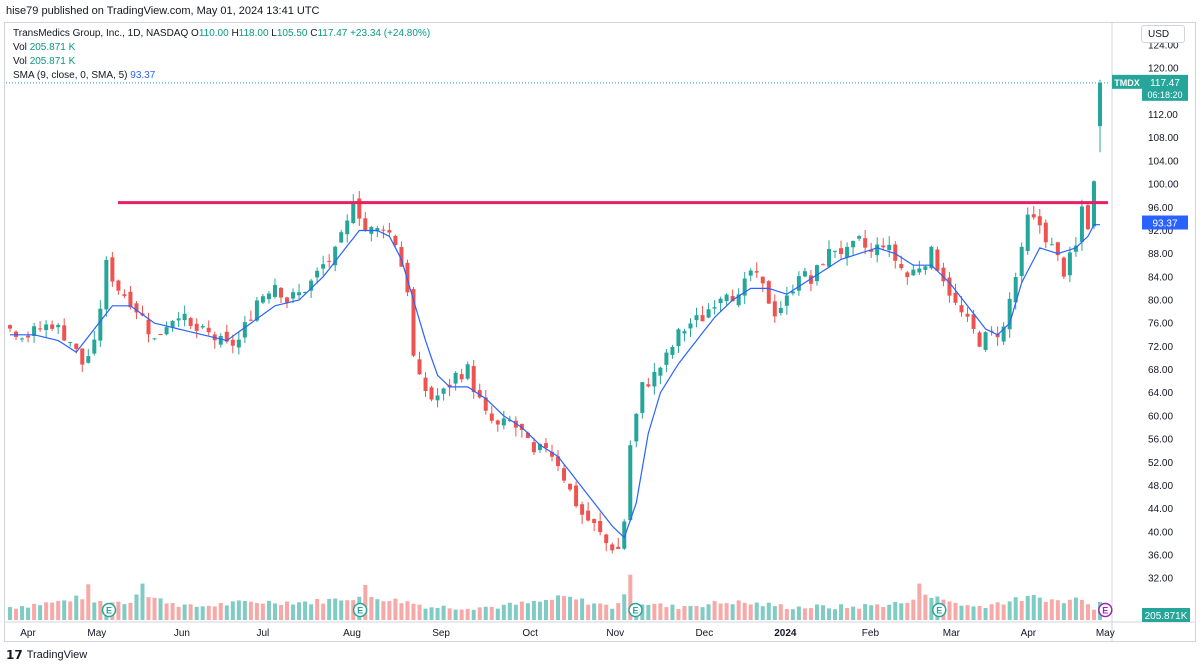 The image size is (1200, 669). What do you see at coordinates (1160, 416) in the screenshot?
I see `y-tick-label: 60.00` at bounding box center [1160, 416].